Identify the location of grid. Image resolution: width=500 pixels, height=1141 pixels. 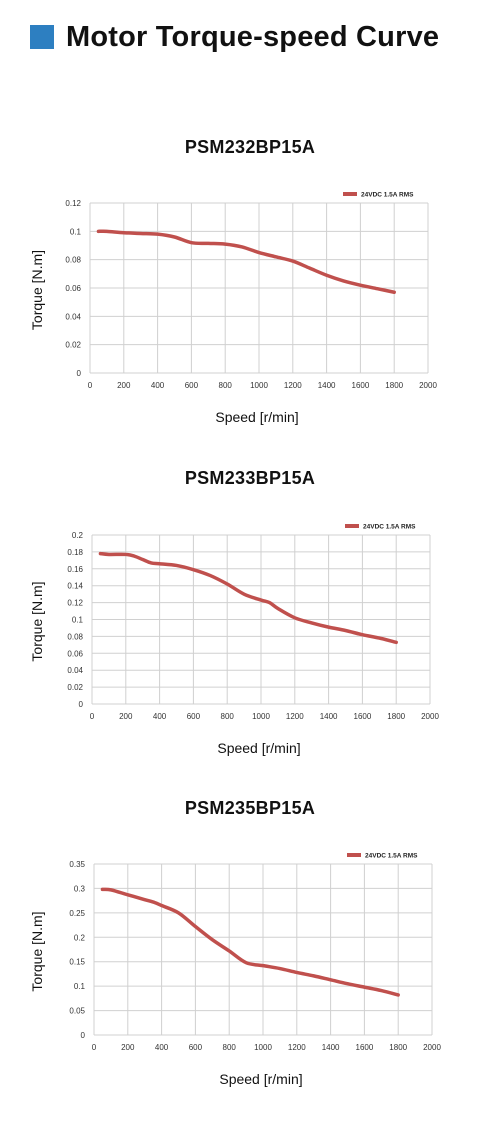
(263, 949).